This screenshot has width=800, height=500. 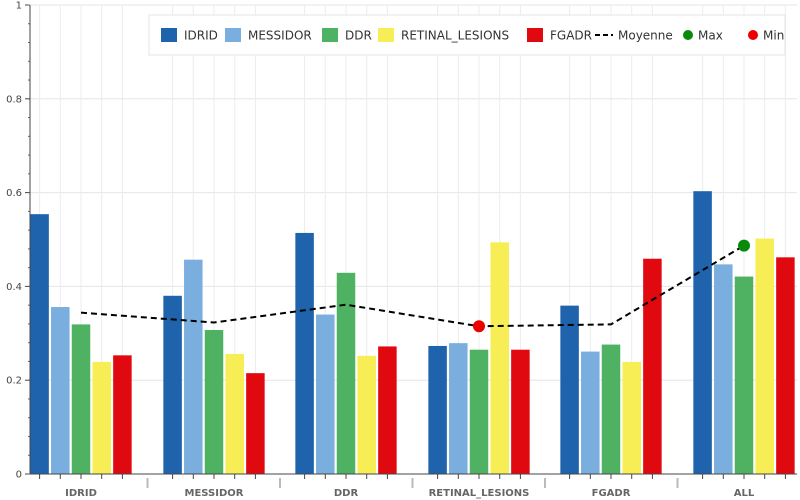 I want to click on bar-messidor-retinal-lesions, so click(x=458, y=408).